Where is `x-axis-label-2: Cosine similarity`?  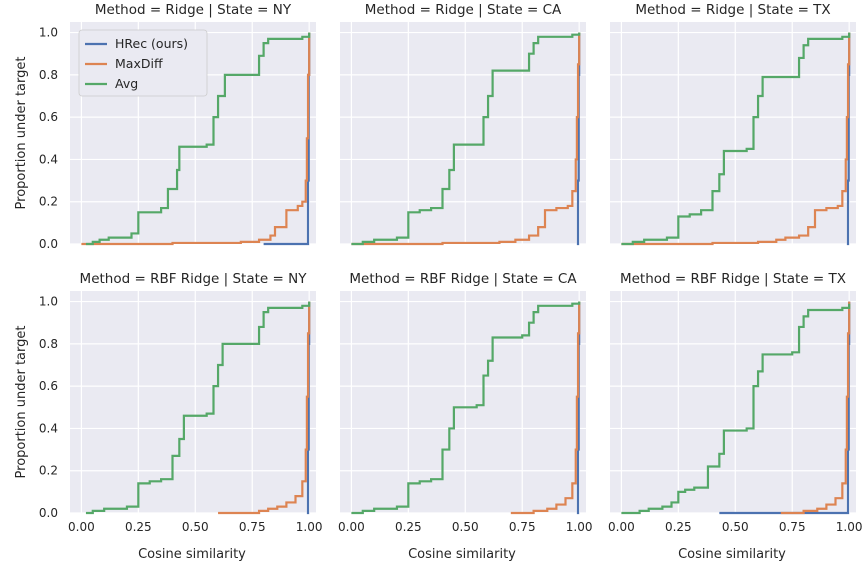
x-axis-label-2: Cosine similarity is located at coordinates (462, 554).